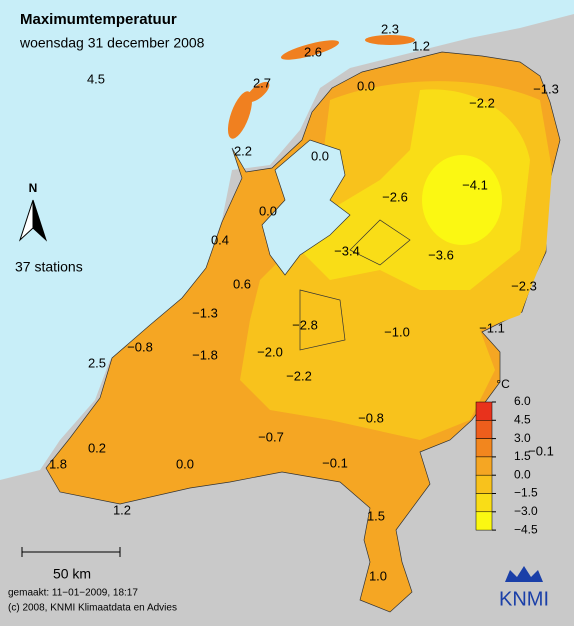 The height and width of the screenshot is (626, 574). What do you see at coordinates (462, 200) in the screenshot?
I see `zone-coldest` at bounding box center [462, 200].